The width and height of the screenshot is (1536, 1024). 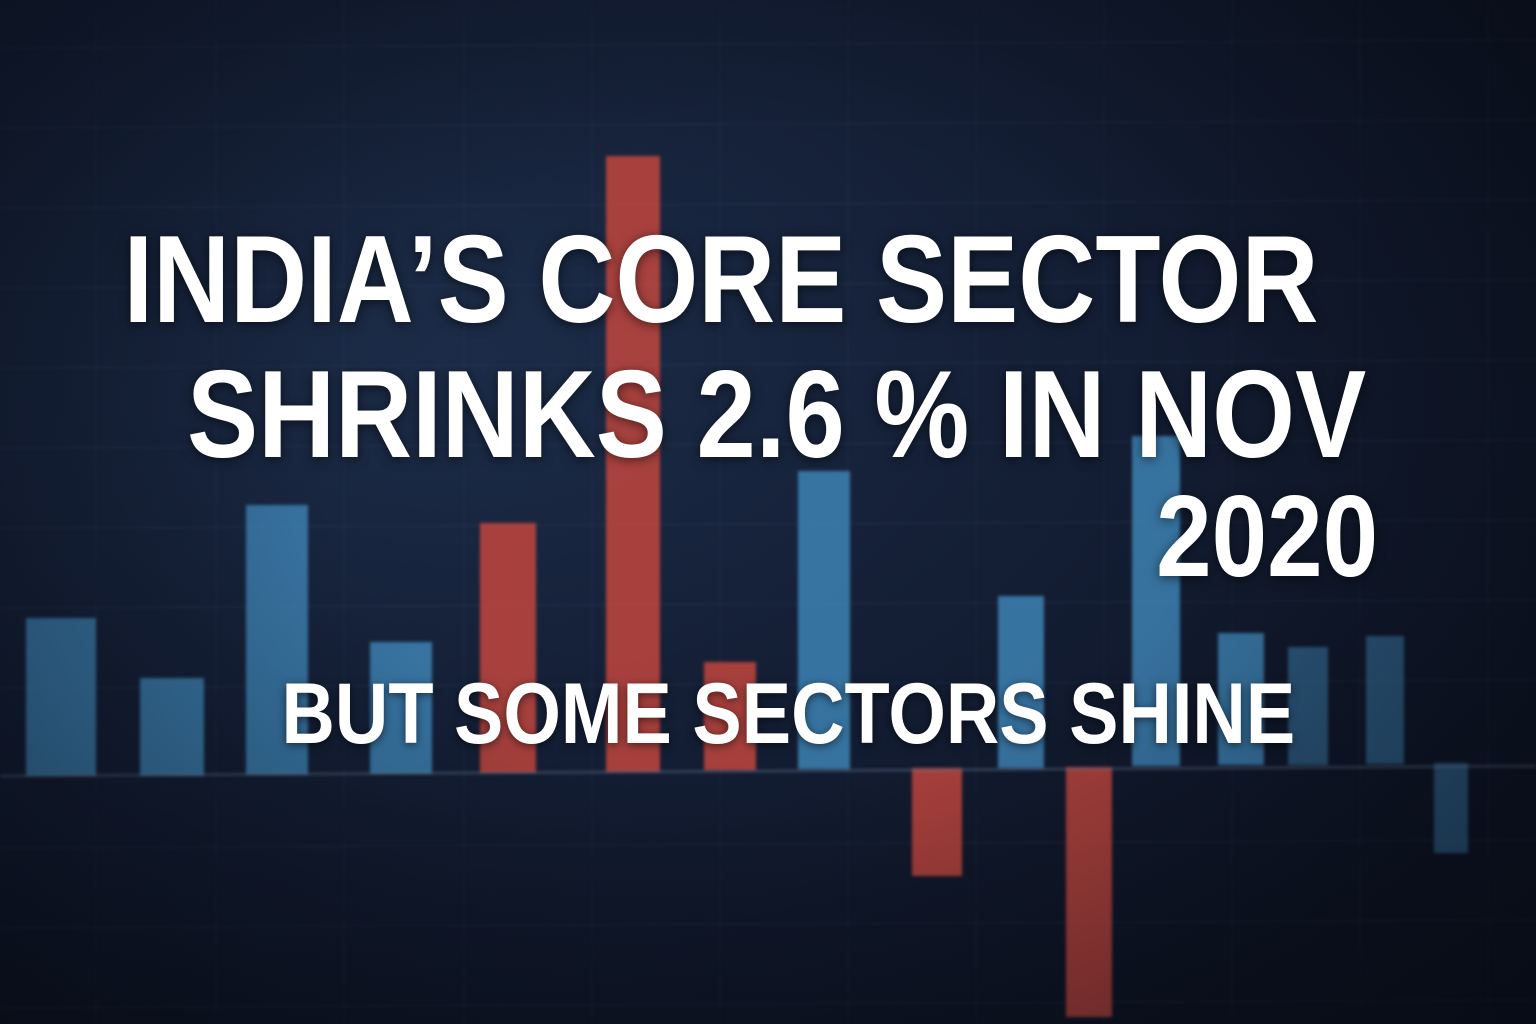 What do you see at coordinates (1267, 536) in the screenshot?
I see `headline-line-3: 2020` at bounding box center [1267, 536].